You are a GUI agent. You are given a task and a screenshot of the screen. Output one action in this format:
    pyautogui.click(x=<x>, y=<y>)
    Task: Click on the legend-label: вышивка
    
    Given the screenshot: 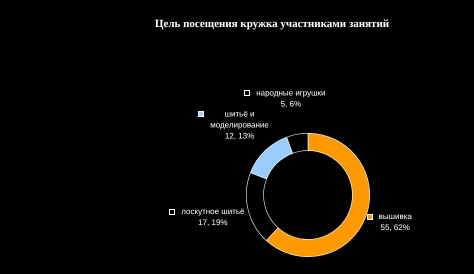 What is the action you would take?
    pyautogui.click(x=395, y=217)
    